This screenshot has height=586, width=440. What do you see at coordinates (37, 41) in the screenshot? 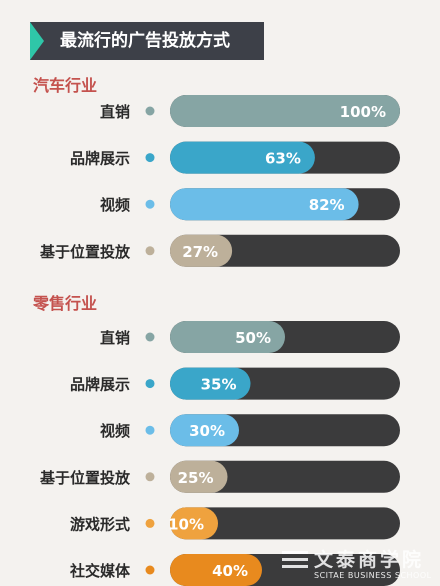
I see `title-arrow-icon` at bounding box center [37, 41].